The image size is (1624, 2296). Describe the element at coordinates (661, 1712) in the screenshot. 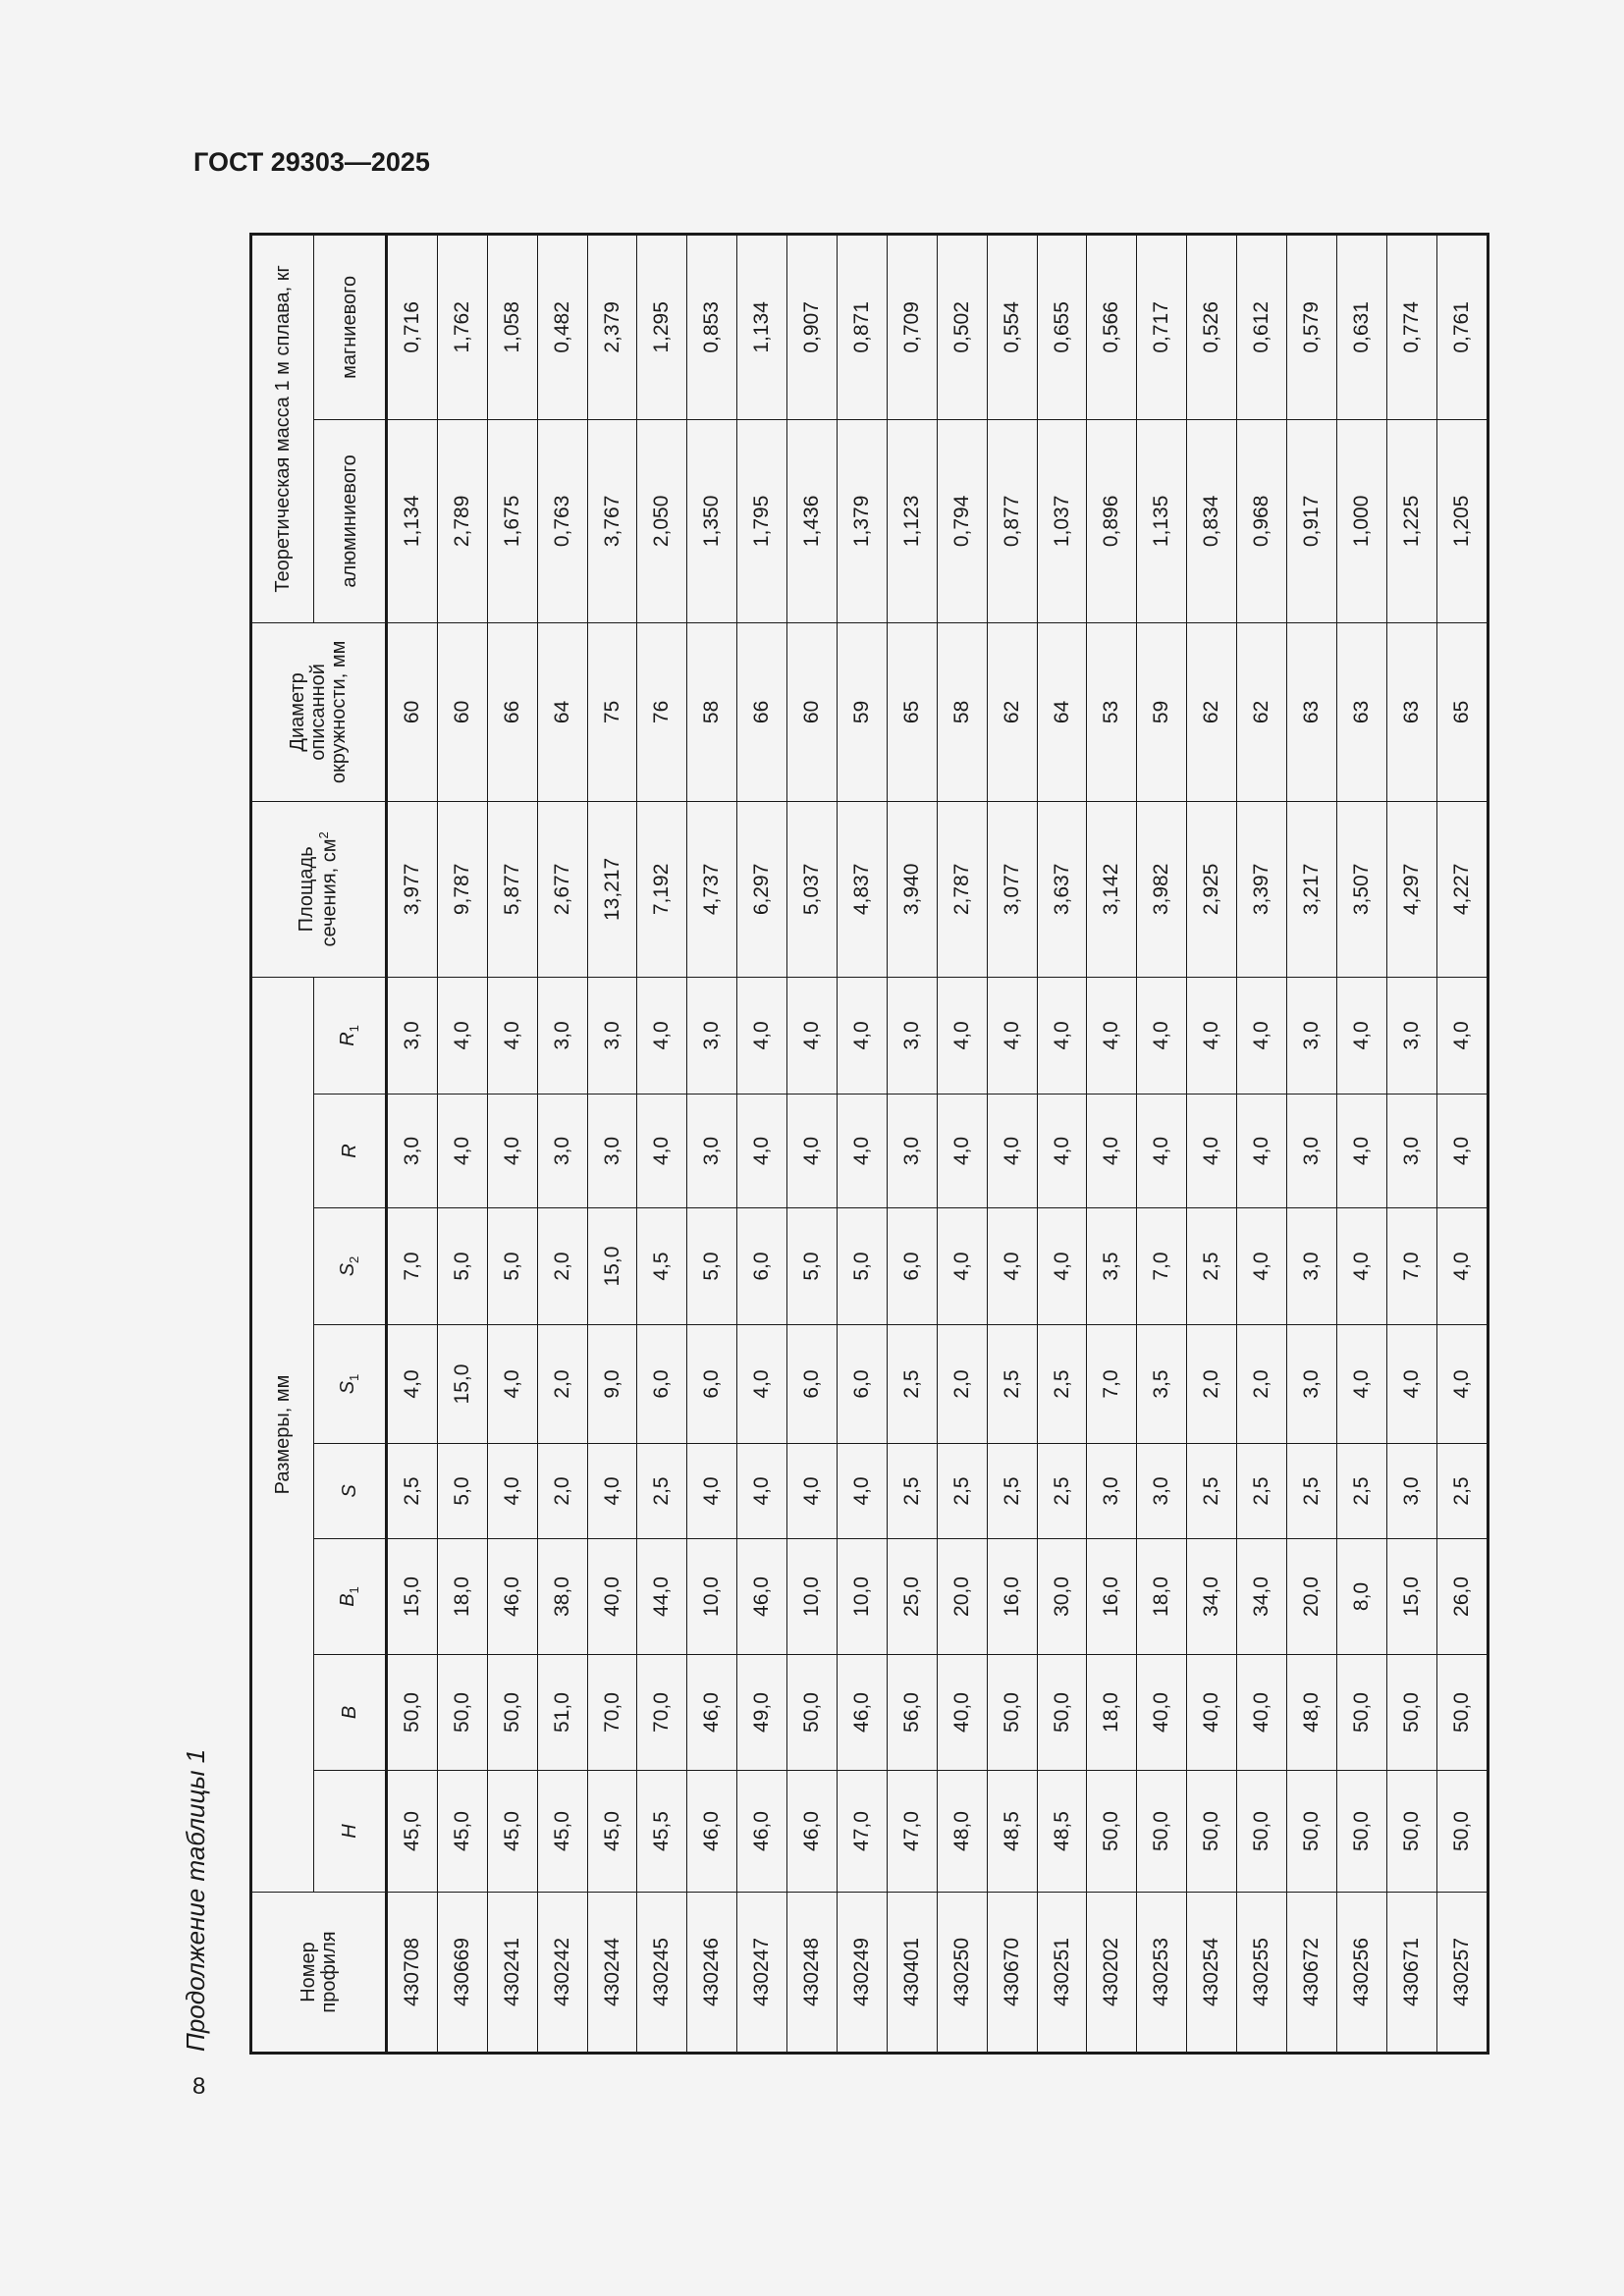

I see `table-cell: 70,0` at that location.